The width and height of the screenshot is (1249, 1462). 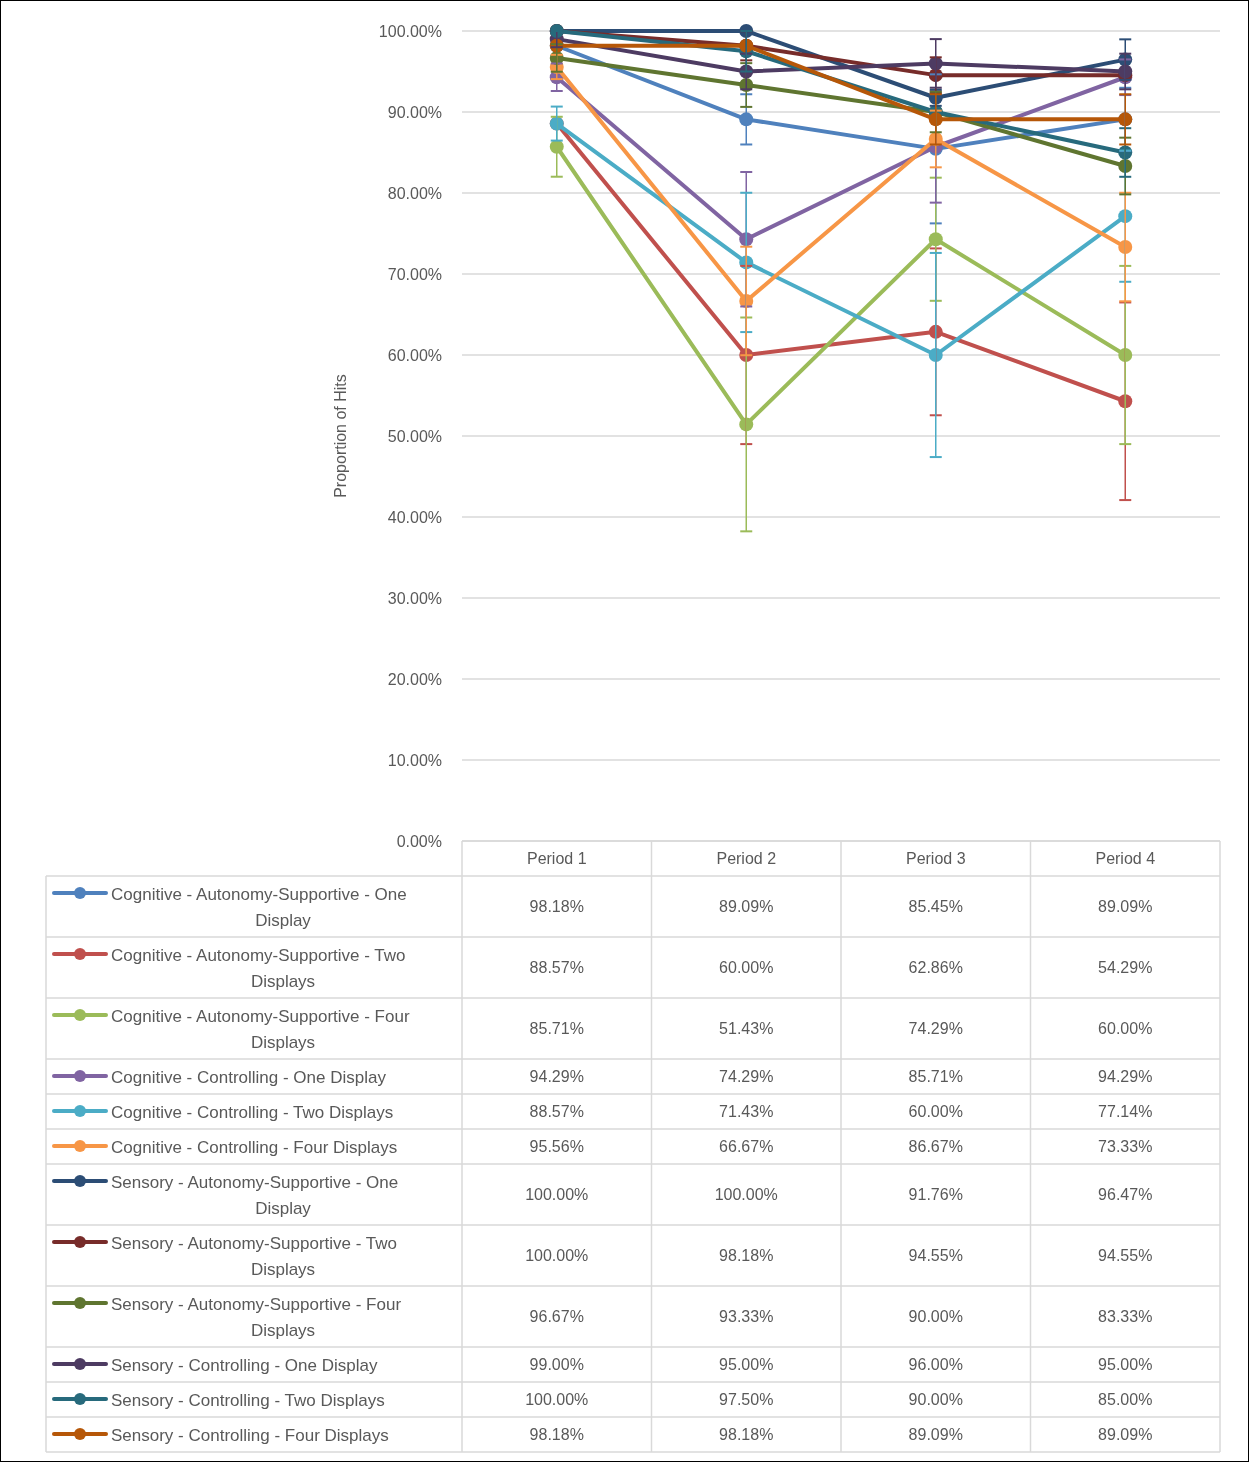 What do you see at coordinates (935, 1365) in the screenshot?
I see `data-label: 96.00%` at bounding box center [935, 1365].